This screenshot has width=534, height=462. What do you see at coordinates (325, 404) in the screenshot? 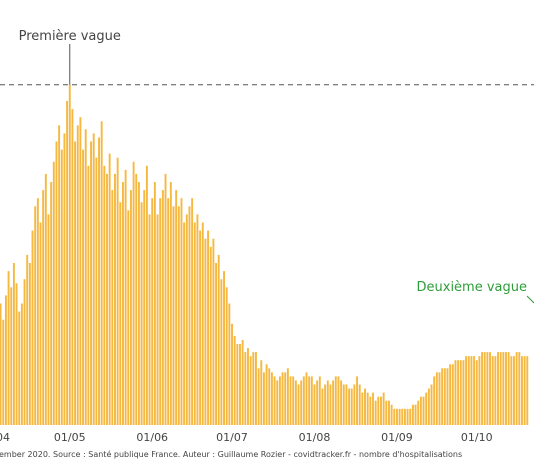
I see `bar-05/08` at bounding box center [325, 404].